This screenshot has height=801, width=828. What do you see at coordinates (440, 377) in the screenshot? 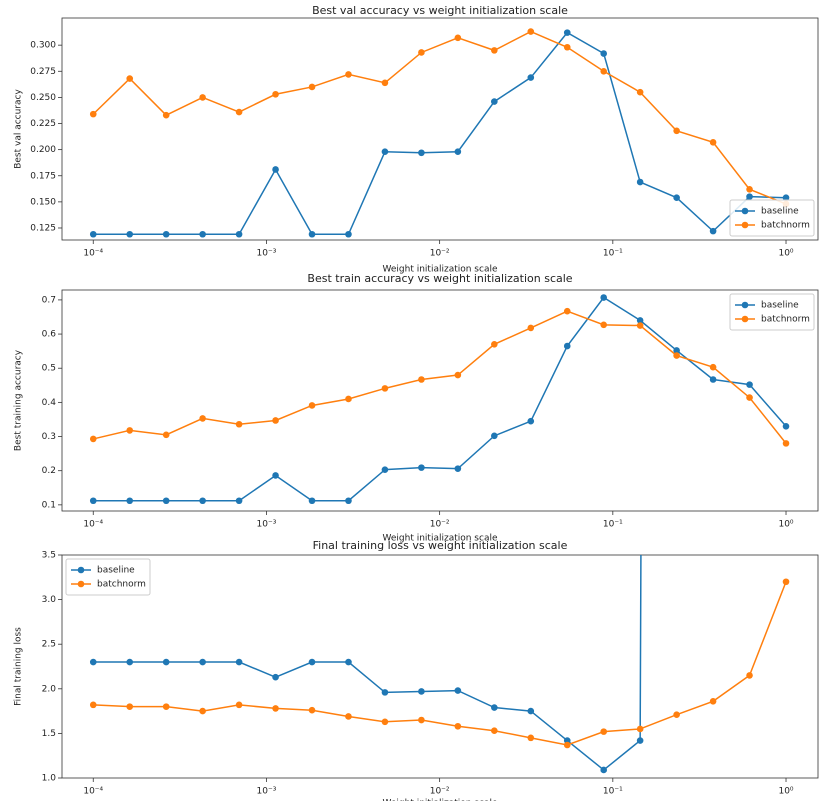
I see `series-line` at bounding box center [440, 377].